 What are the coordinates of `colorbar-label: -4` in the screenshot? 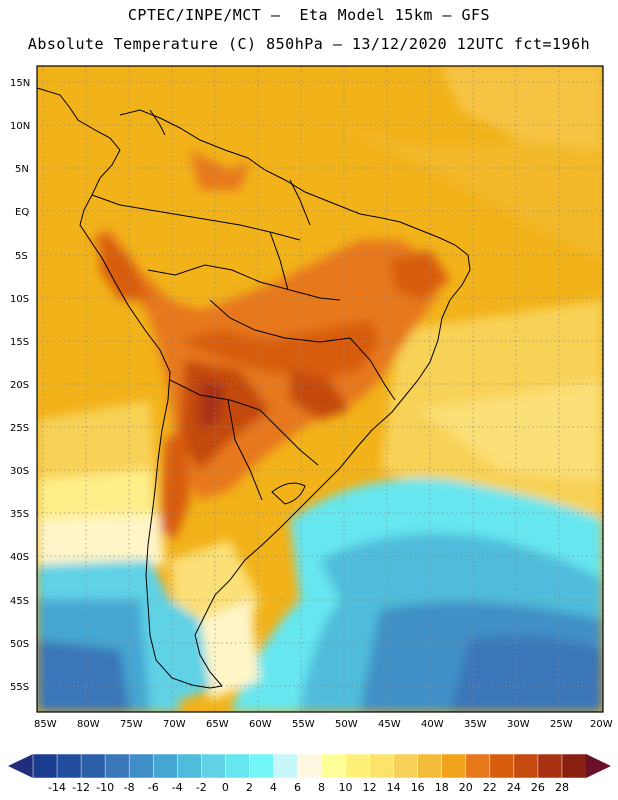 It's located at (177, 787).